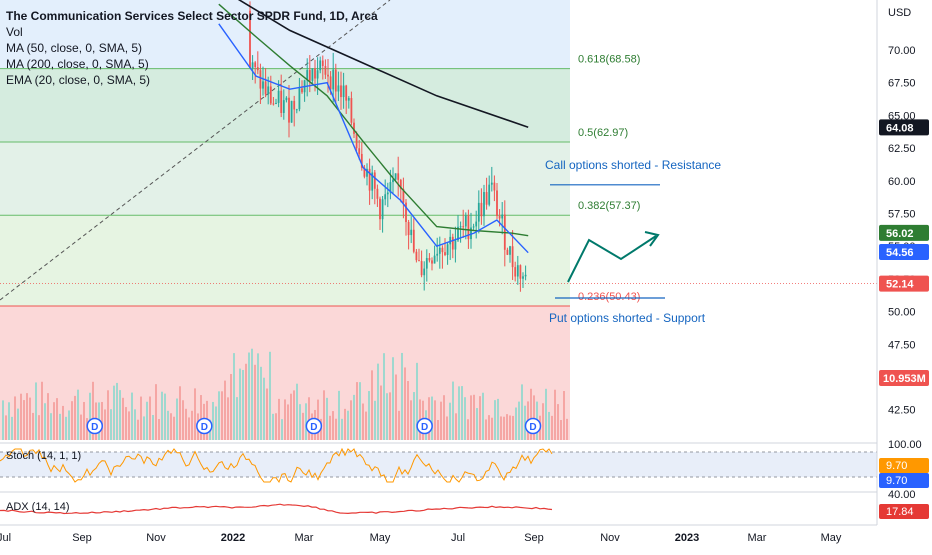 This screenshot has height=555, width=932. I want to click on legend-ma50: MA (50, close, 0, SMA, 5), so click(74, 48).